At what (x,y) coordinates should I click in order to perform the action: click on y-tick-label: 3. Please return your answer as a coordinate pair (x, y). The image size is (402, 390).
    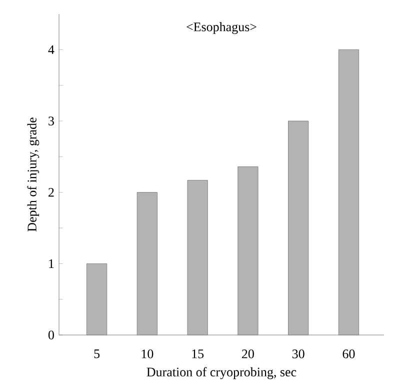
    Looking at the image, I should click on (51, 121).